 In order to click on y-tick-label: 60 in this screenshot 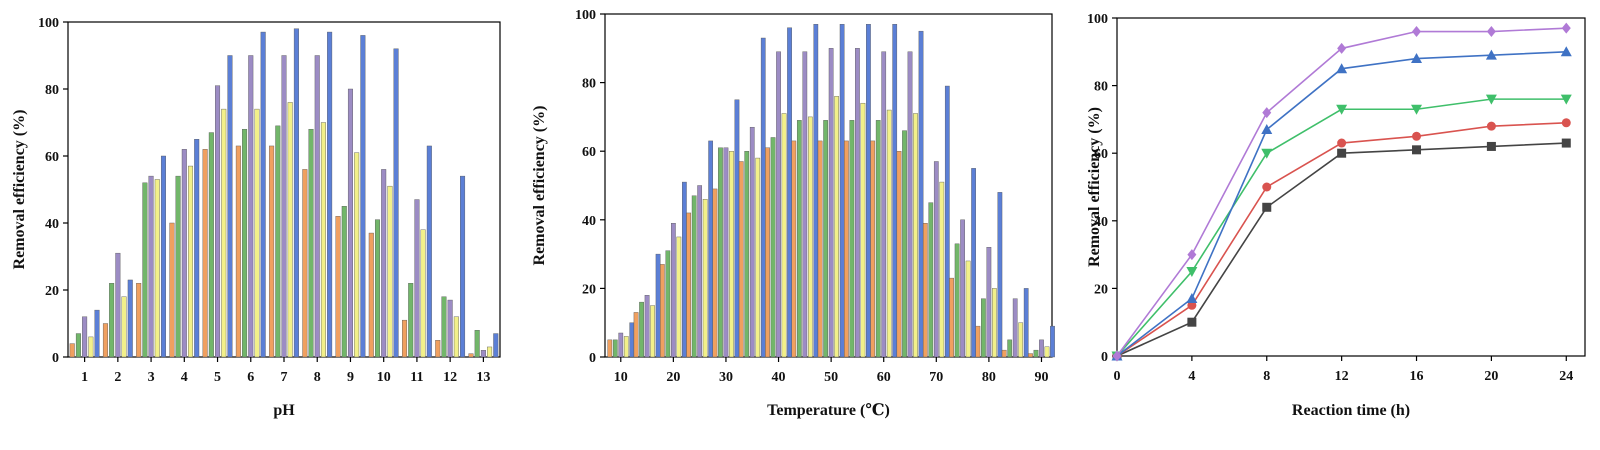, I will do `click(52, 157)`.